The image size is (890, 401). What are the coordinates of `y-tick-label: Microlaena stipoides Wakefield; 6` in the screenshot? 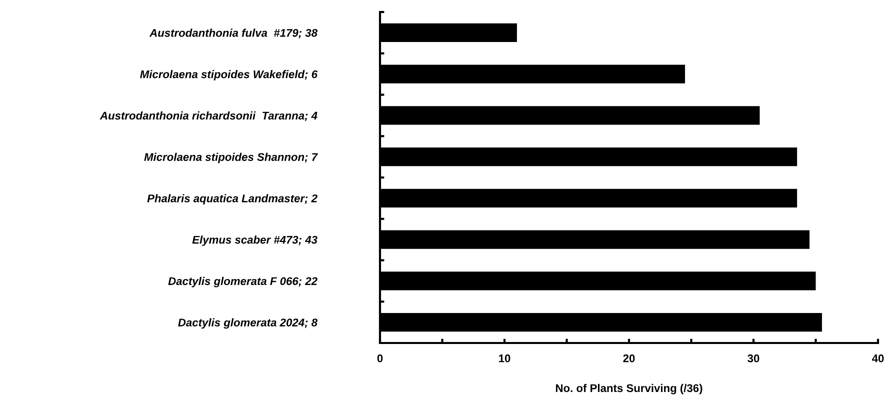 It's located at (229, 75).